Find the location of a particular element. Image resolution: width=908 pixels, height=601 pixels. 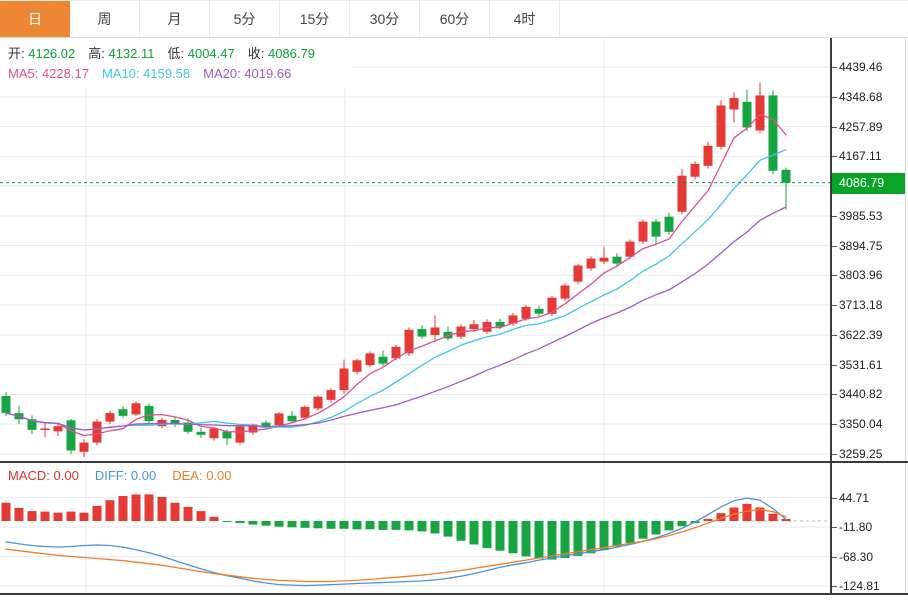

chart-bottom-border is located at coordinates (454, 594).